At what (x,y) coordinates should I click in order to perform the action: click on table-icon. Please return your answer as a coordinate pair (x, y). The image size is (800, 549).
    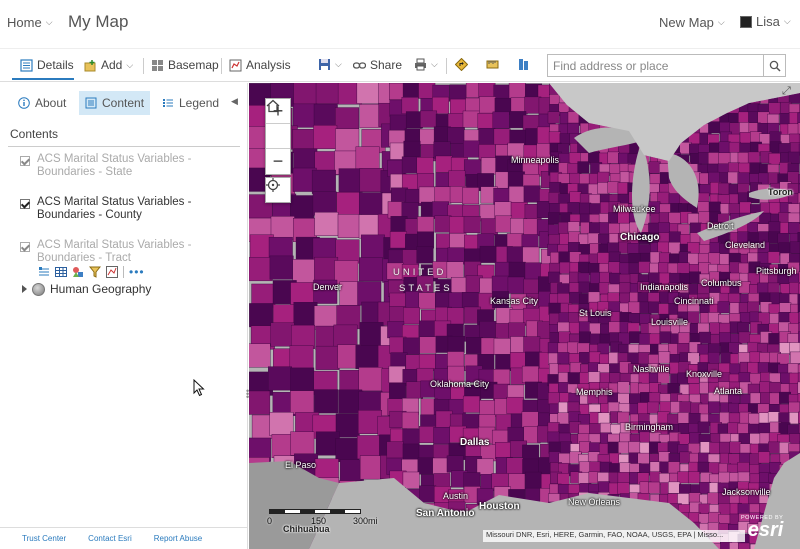
    Looking at the image, I should click on (61, 272).